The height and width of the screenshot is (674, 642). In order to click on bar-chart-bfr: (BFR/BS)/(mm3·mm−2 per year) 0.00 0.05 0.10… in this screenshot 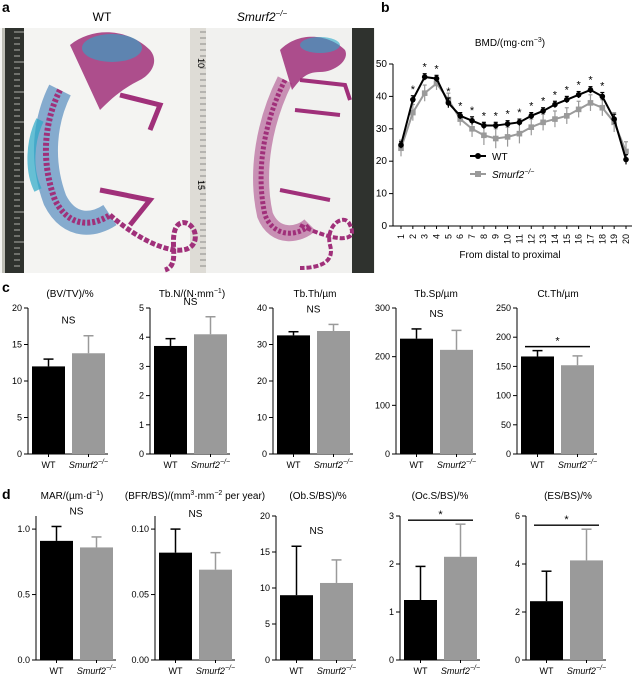, I will do `click(195, 582)`.